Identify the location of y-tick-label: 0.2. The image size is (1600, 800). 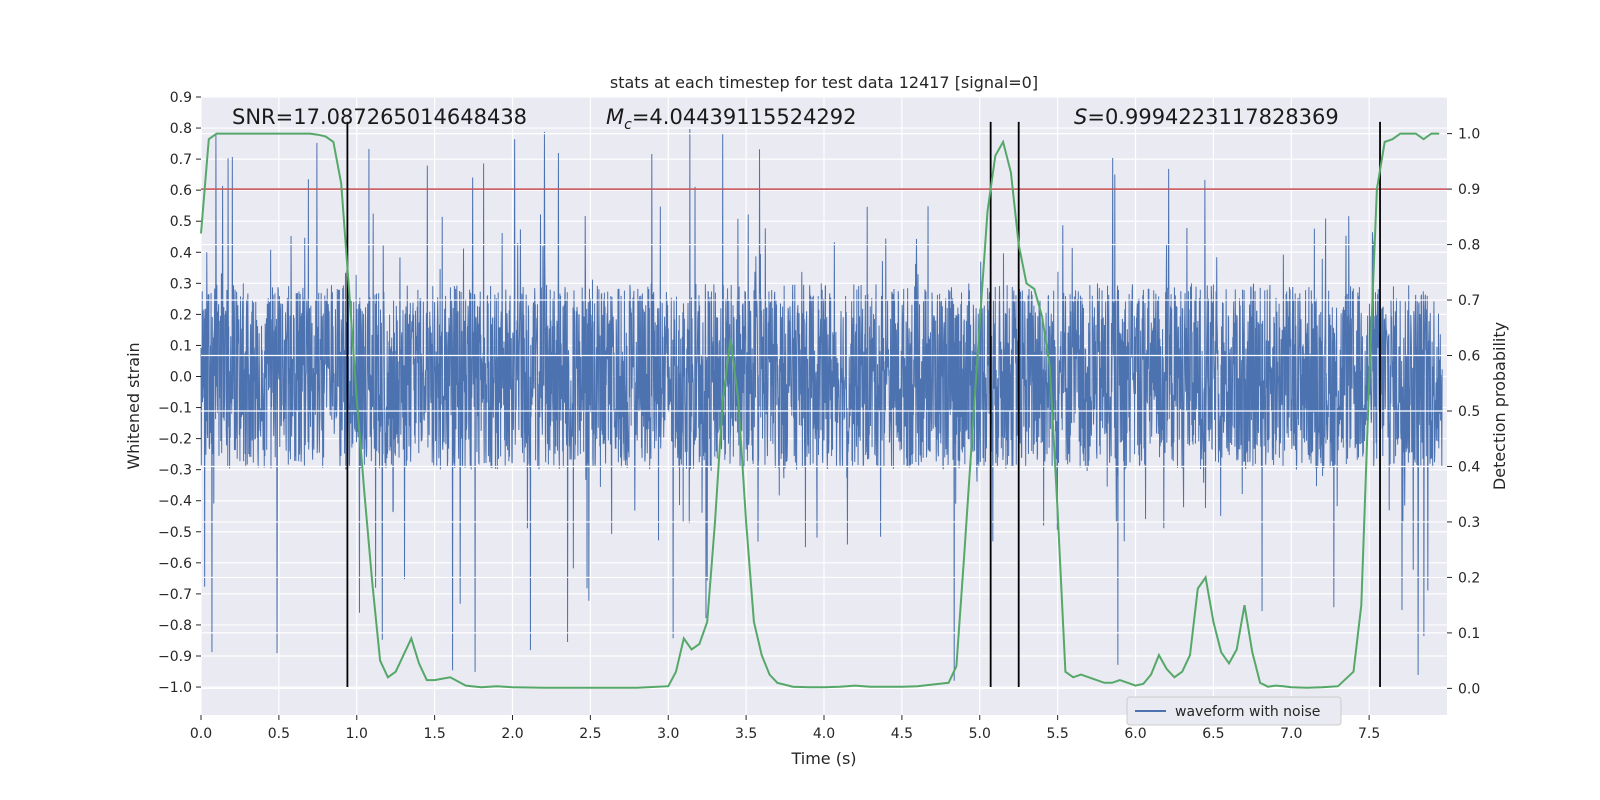
(181, 315).